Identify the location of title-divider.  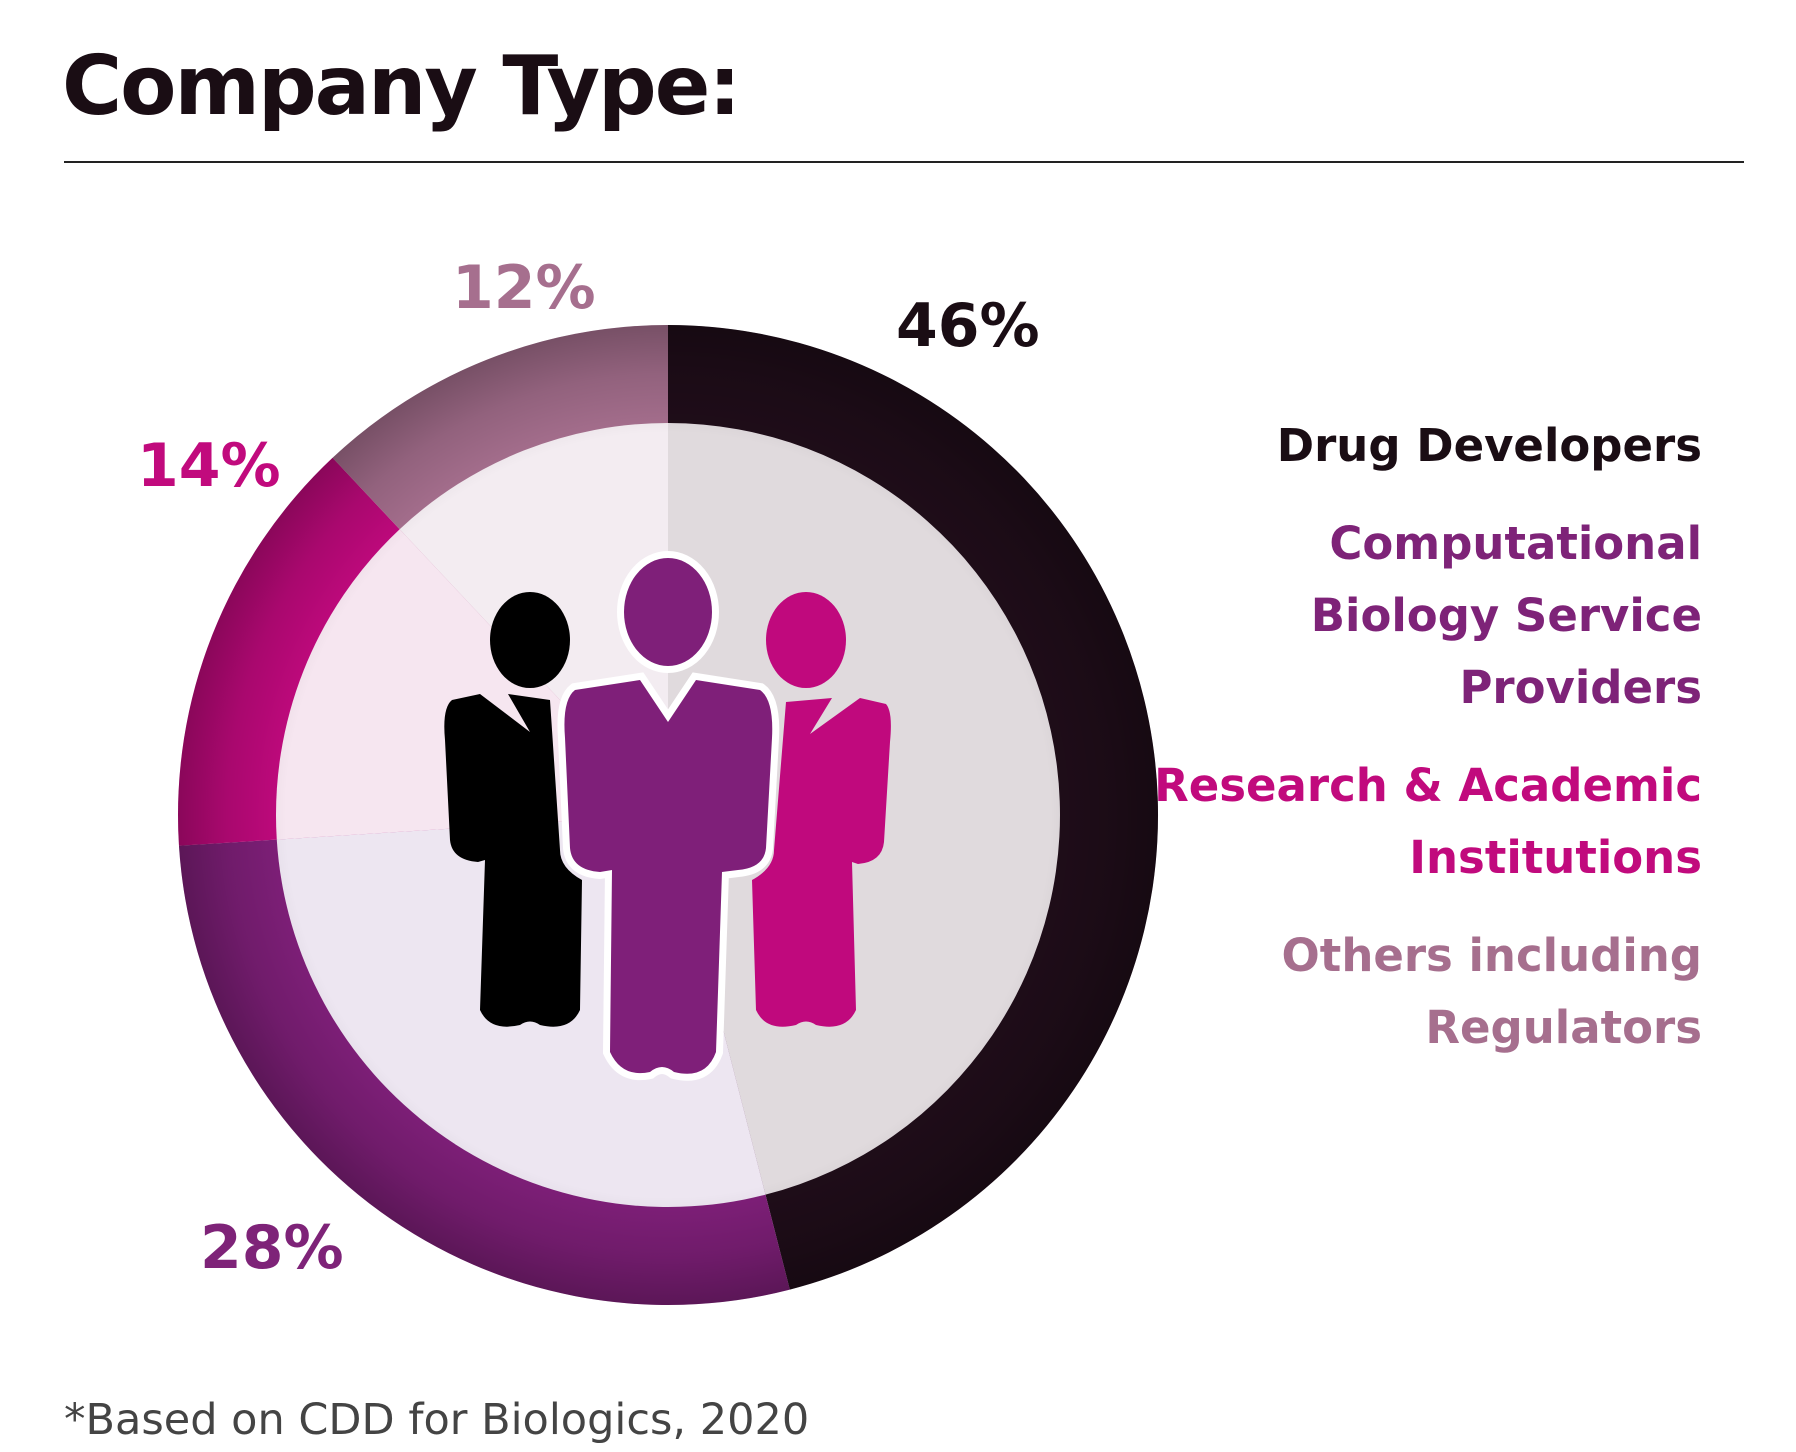
(904, 162).